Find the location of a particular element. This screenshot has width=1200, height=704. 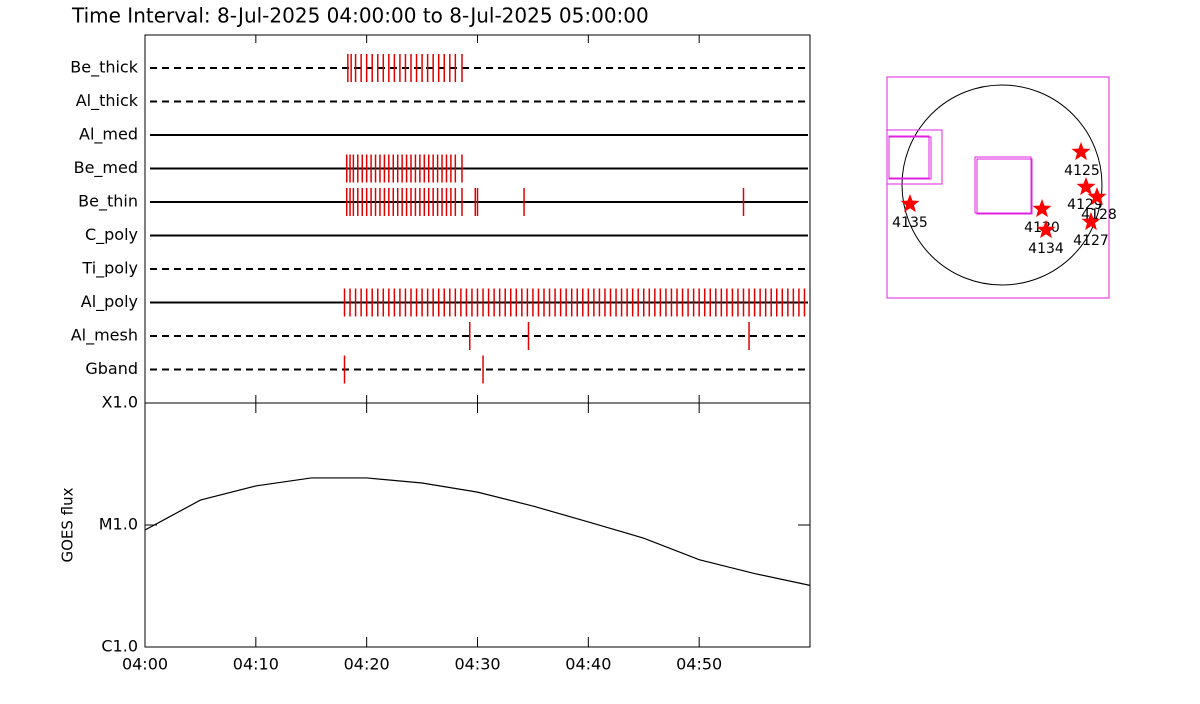

y-tick-label: M1.0 is located at coordinates (118, 524).